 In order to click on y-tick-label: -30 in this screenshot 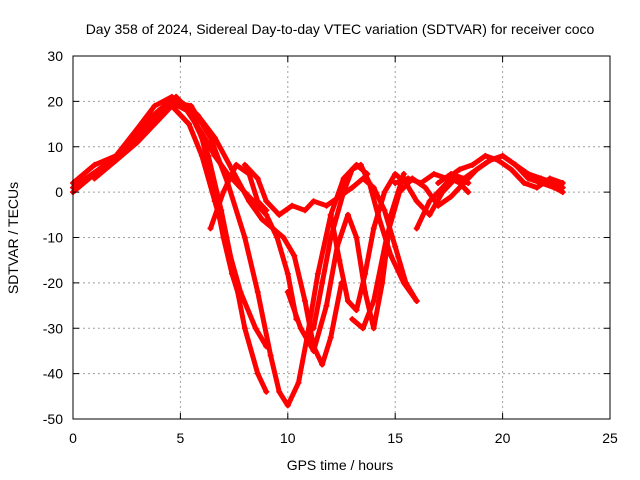, I will do `click(53, 328)`.